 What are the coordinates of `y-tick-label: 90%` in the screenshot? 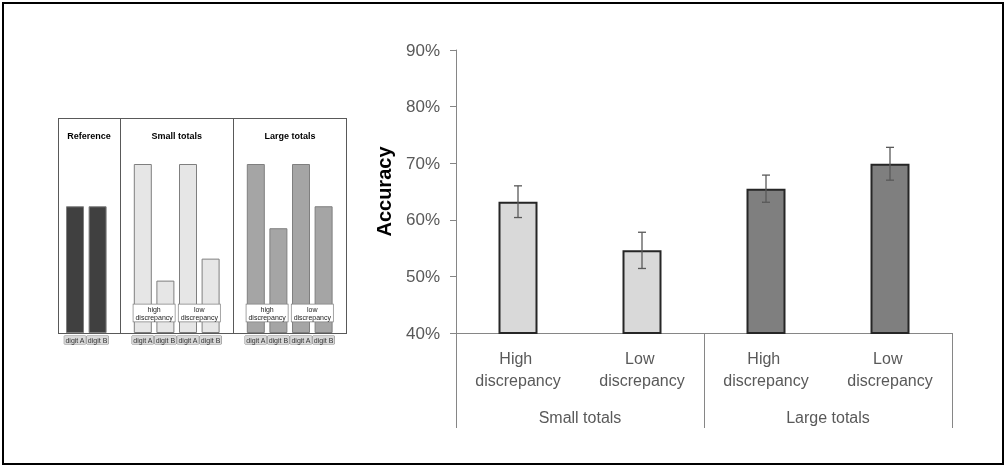 It's located at (422, 50).